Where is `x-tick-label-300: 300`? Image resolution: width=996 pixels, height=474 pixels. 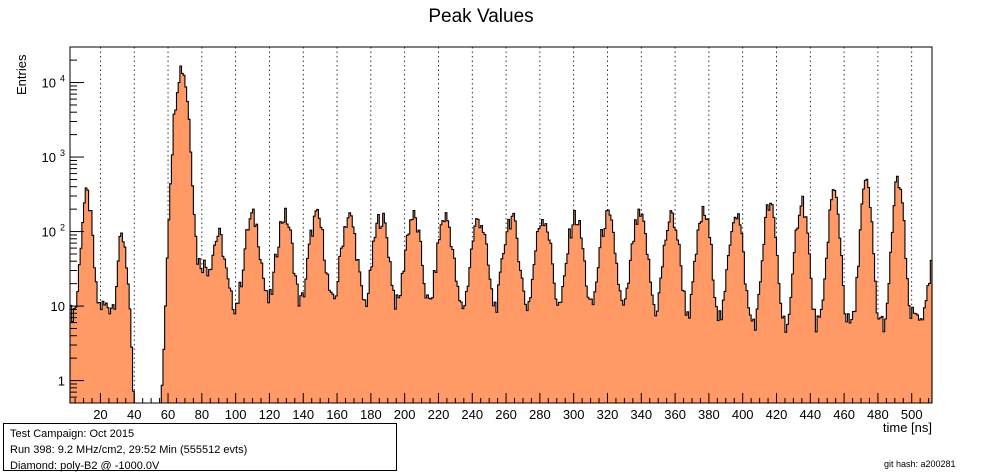
x-tick-label-300: 300 is located at coordinates (574, 414).